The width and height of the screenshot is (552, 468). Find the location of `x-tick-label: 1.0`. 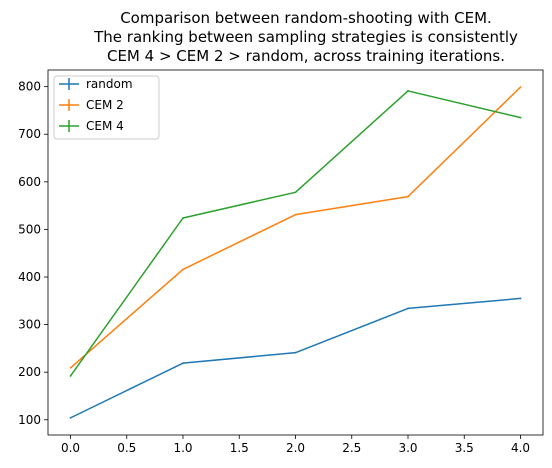

x-tick-label: 1.0 is located at coordinates (182, 448).